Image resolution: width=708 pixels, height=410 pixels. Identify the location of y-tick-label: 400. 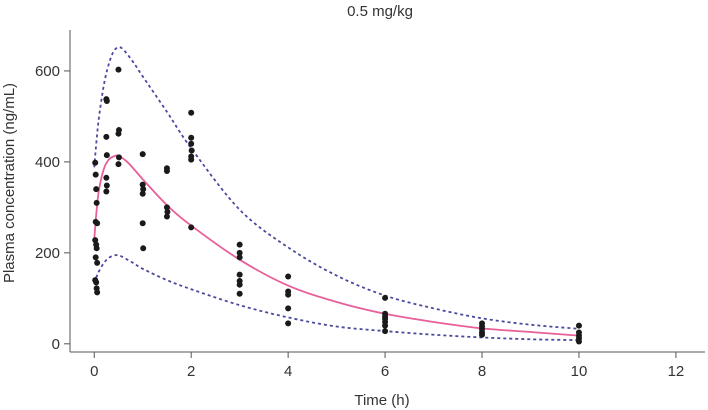
(47, 162).